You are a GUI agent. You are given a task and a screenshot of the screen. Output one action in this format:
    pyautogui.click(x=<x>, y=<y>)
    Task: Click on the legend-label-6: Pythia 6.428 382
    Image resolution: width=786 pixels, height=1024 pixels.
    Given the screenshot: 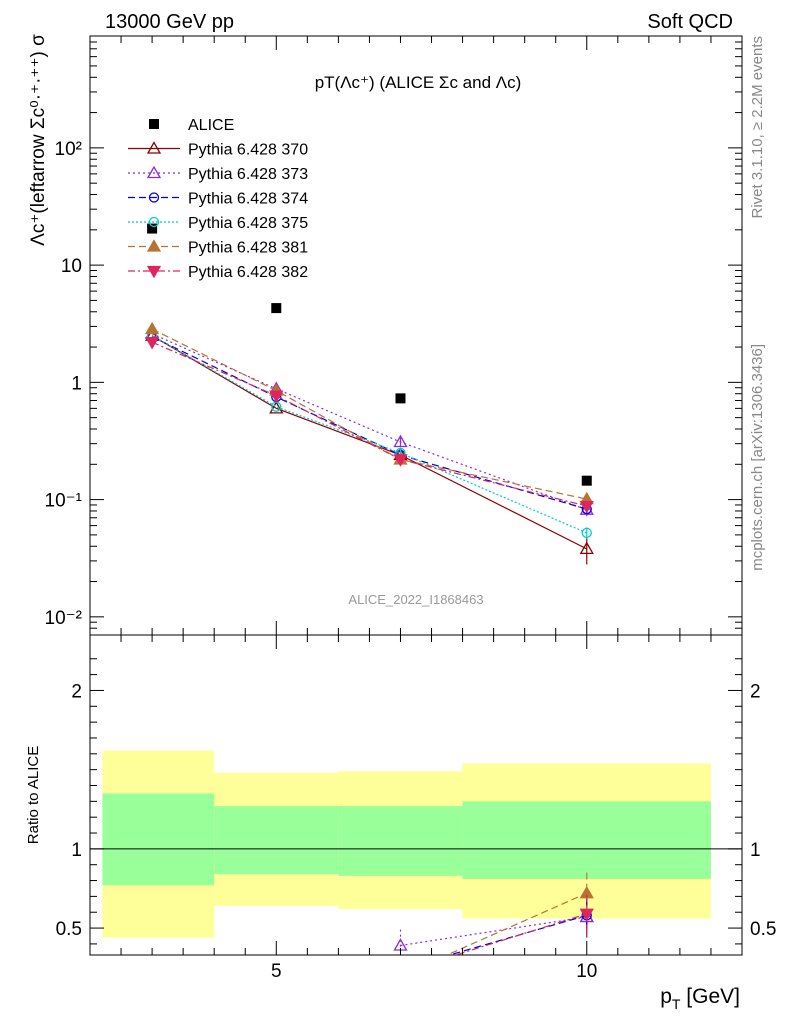 What is the action you would take?
    pyautogui.click(x=248, y=272)
    